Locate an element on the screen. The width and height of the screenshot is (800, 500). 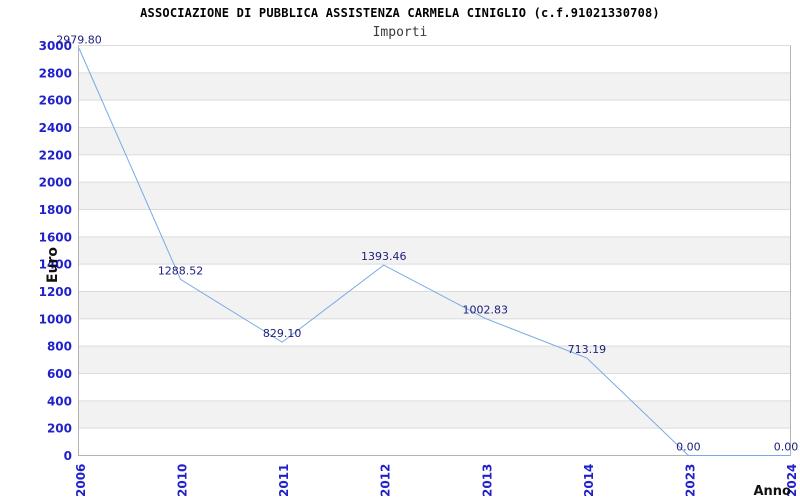
point-label: 2979.80 is located at coordinates (79, 39).